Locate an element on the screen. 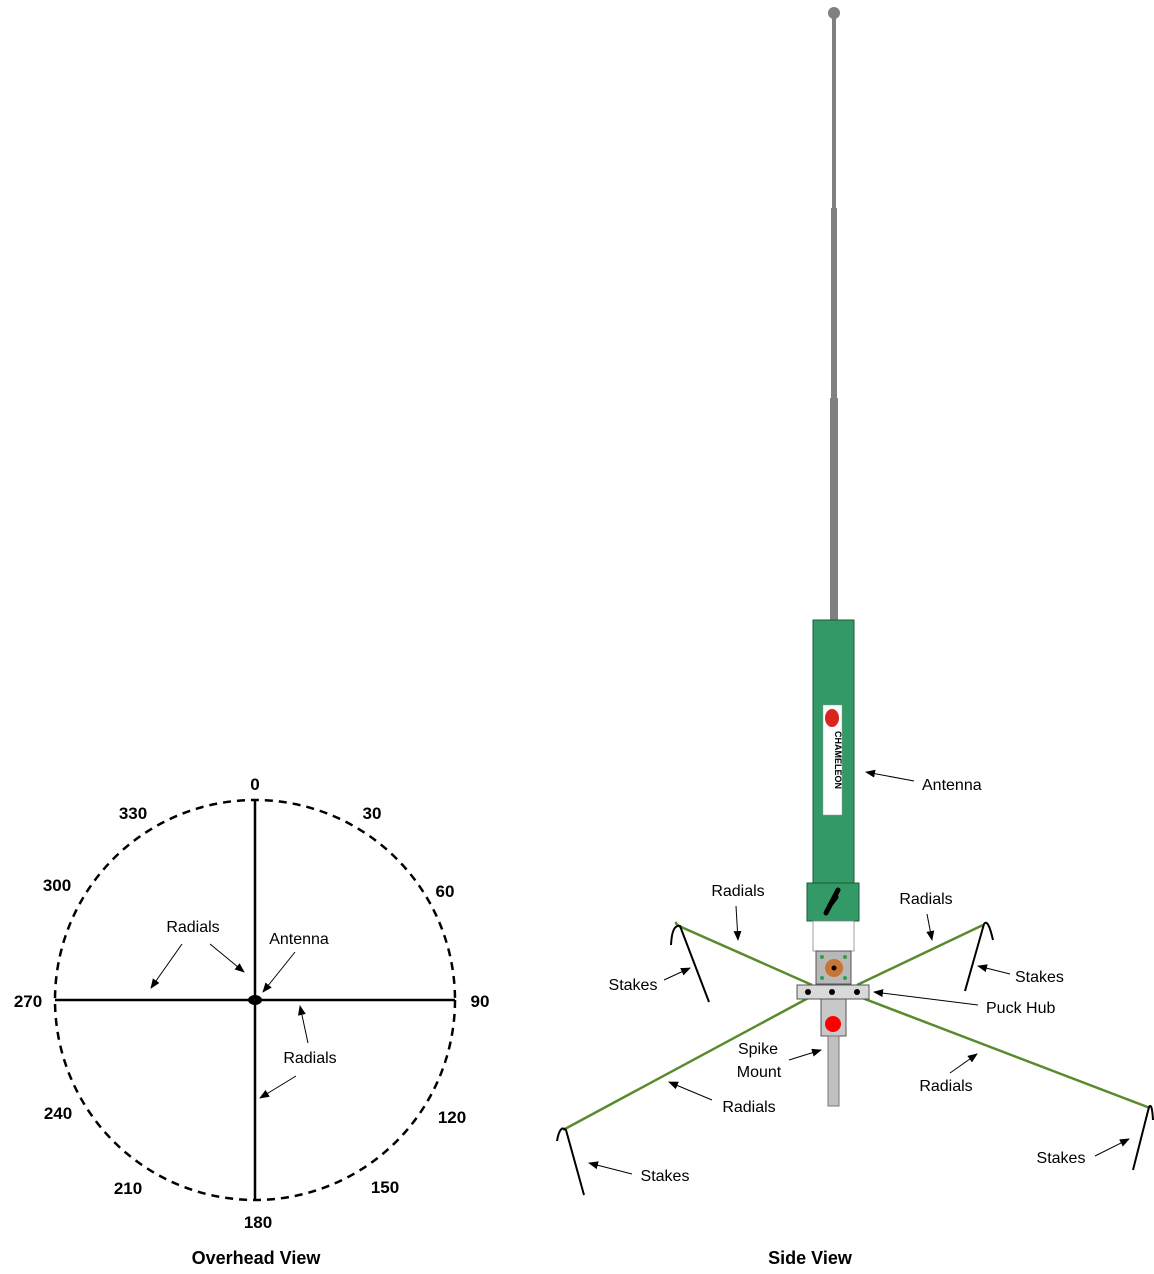  radial-wire-lower-left is located at coordinates (687, 1063).